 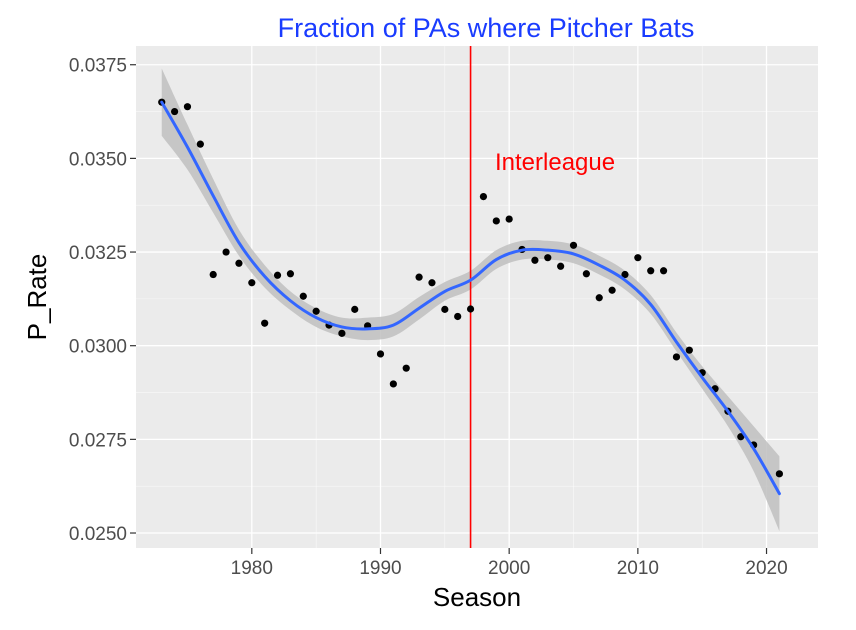 I want to click on y-tick-label: 0.0325, so click(x=98, y=253).